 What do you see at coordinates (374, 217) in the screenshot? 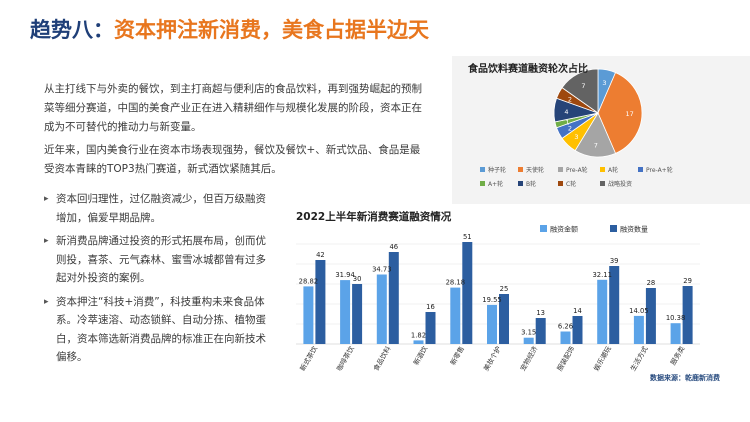
I see `bar-chart-title: 2022上半年新消费赛道融资情况` at bounding box center [374, 217].